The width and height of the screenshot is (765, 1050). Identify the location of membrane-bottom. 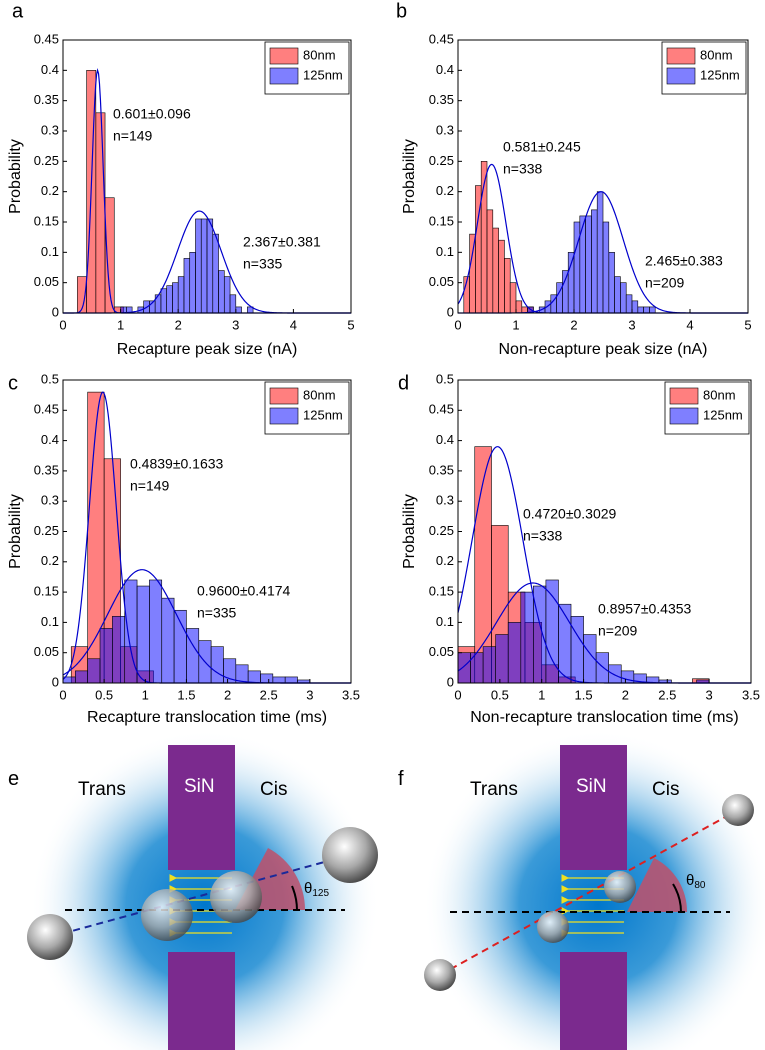
(201, 1001).